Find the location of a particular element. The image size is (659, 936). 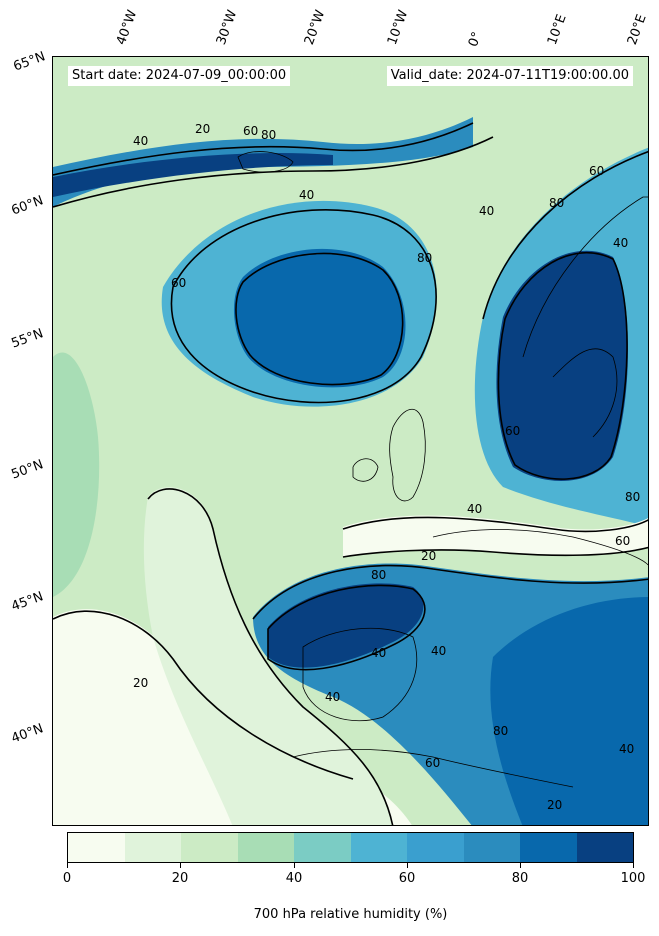

lon-label-40w: 40°W is located at coordinates (127, 27).